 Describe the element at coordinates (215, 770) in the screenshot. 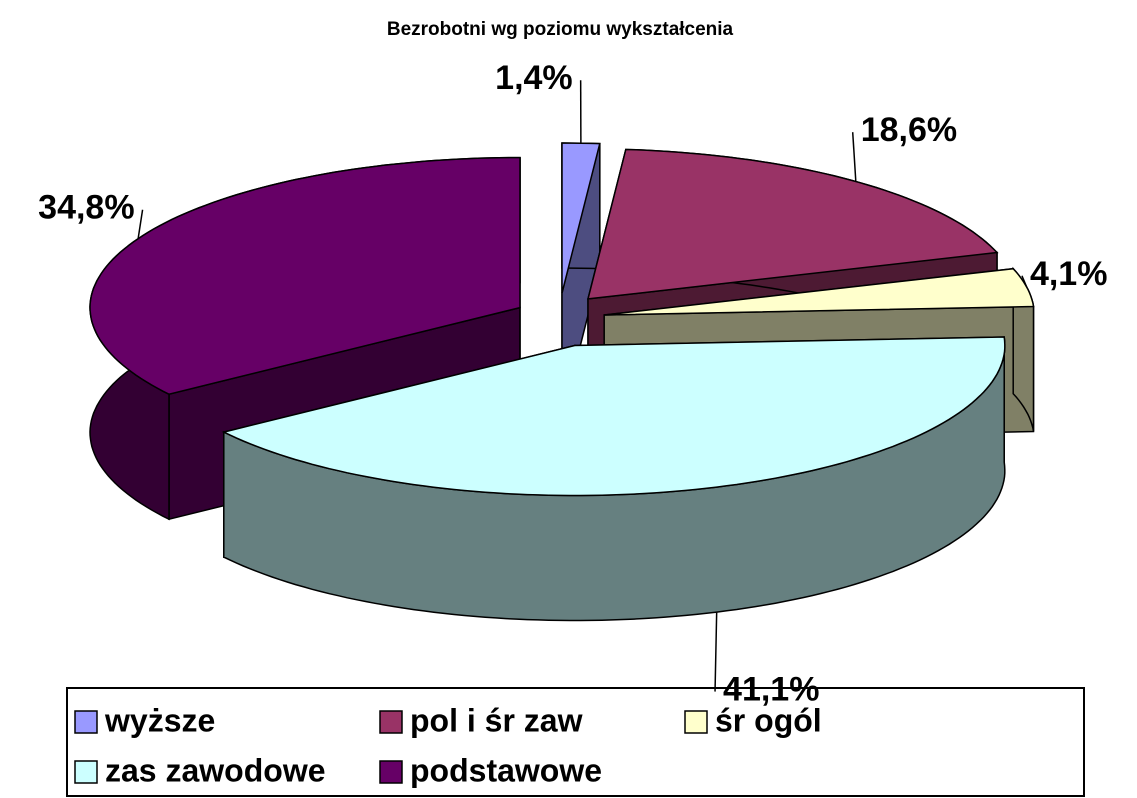

I see `legend-label: zas zawodowe` at that location.